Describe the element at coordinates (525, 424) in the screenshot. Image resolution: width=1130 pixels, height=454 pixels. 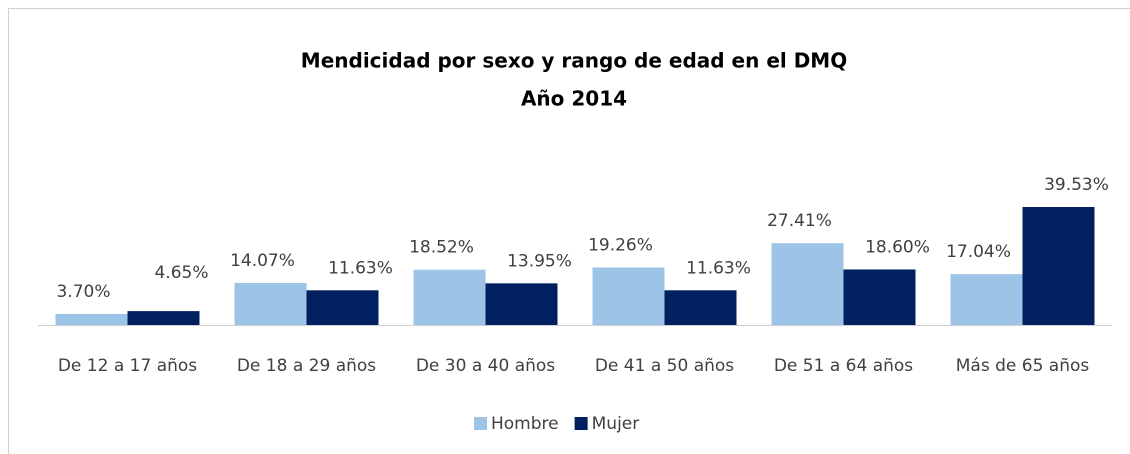
I see `legend-label: Hombre` at that location.